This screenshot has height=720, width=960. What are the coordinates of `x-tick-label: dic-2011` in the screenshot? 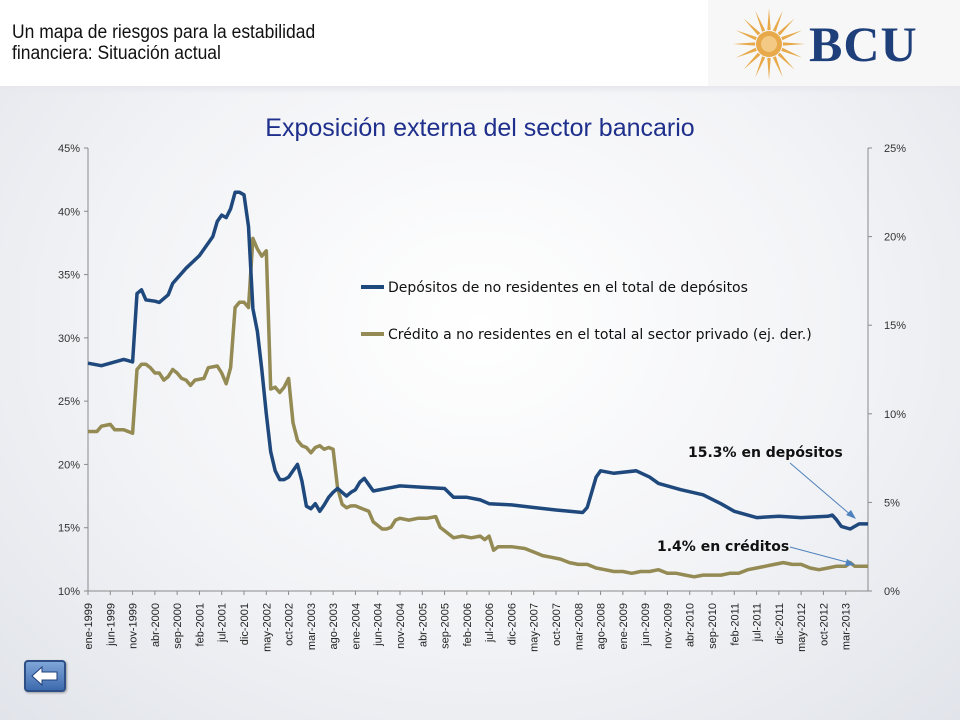 It's located at (780, 623).